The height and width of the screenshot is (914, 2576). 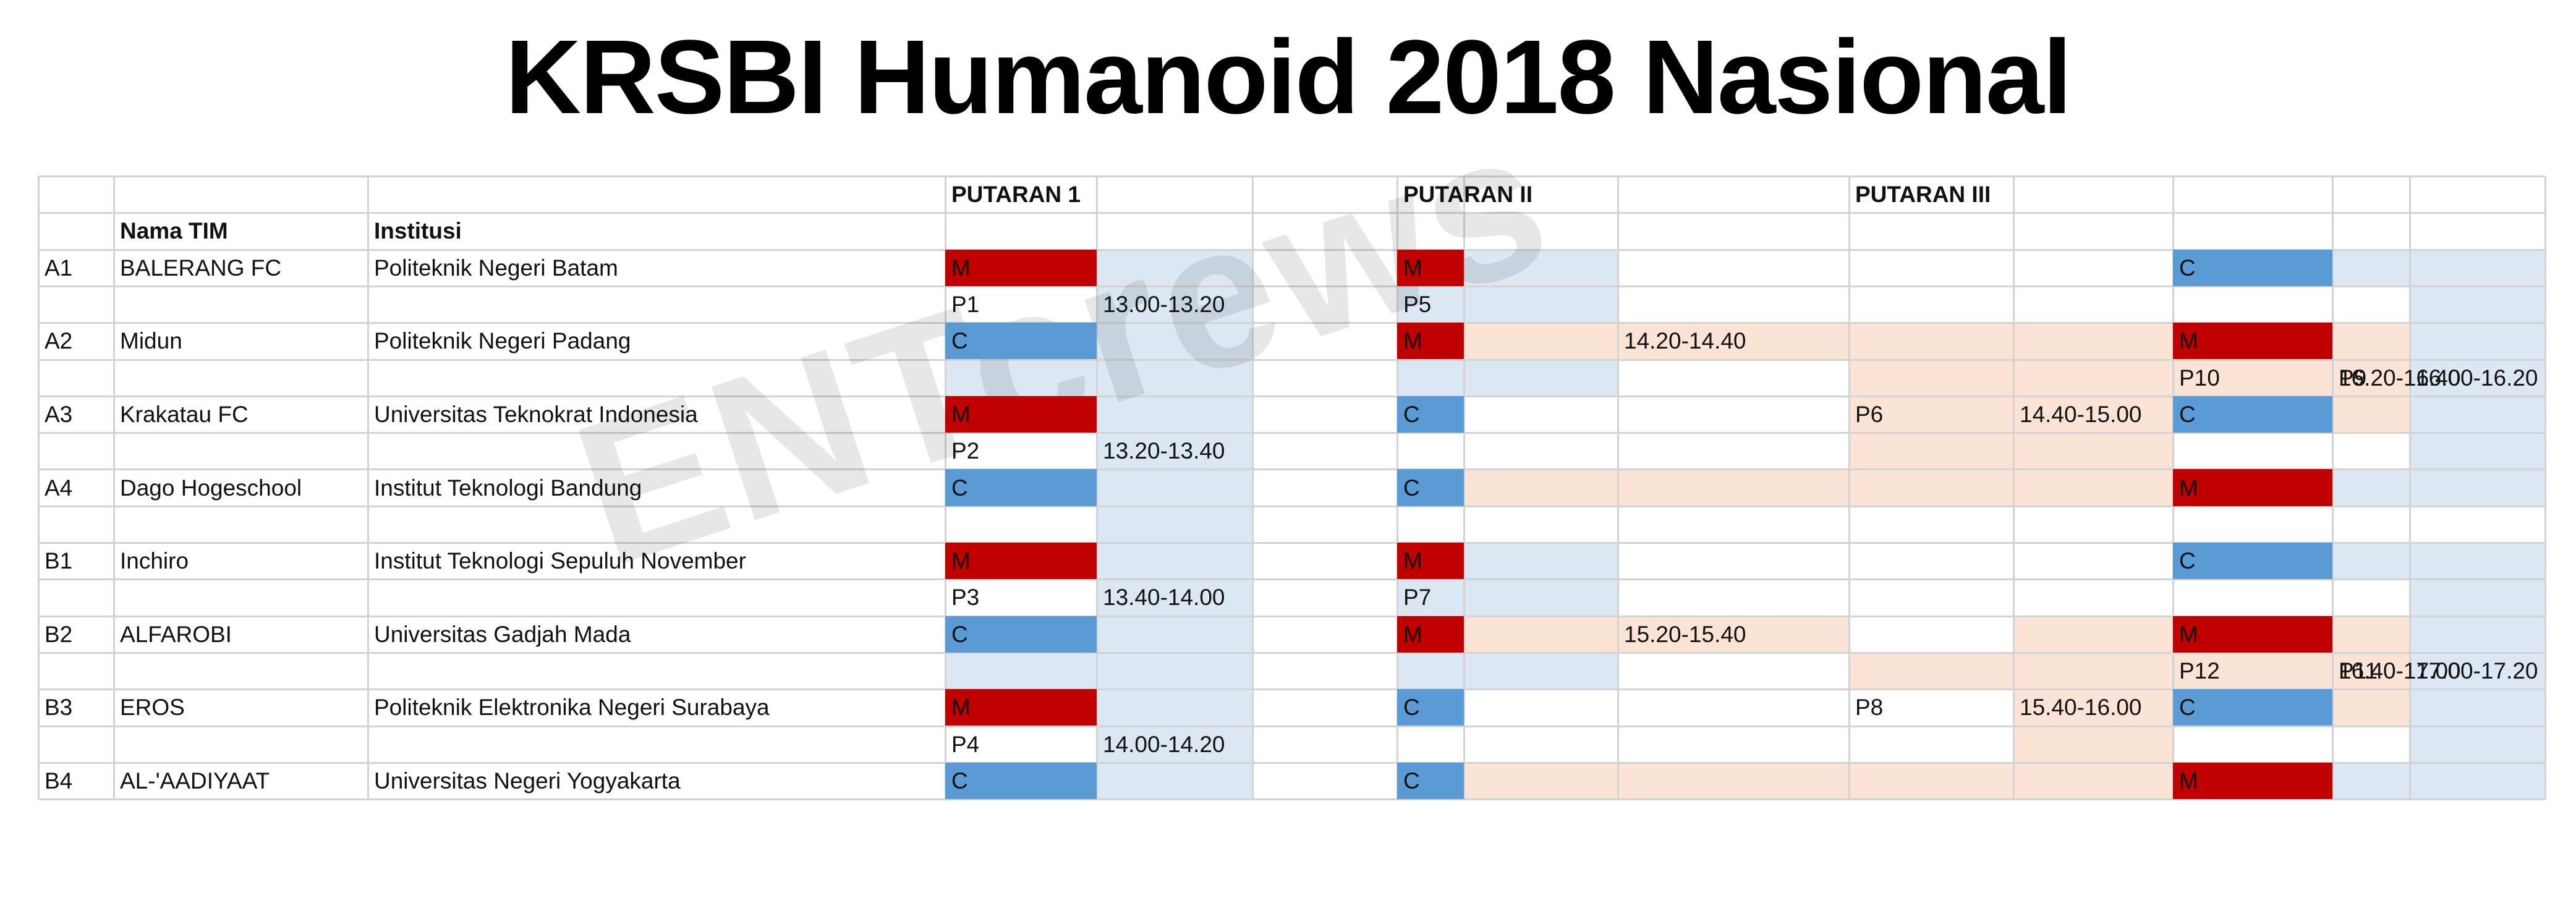 What do you see at coordinates (184, 414) in the screenshot?
I see `team-name: Krakatau FC` at bounding box center [184, 414].